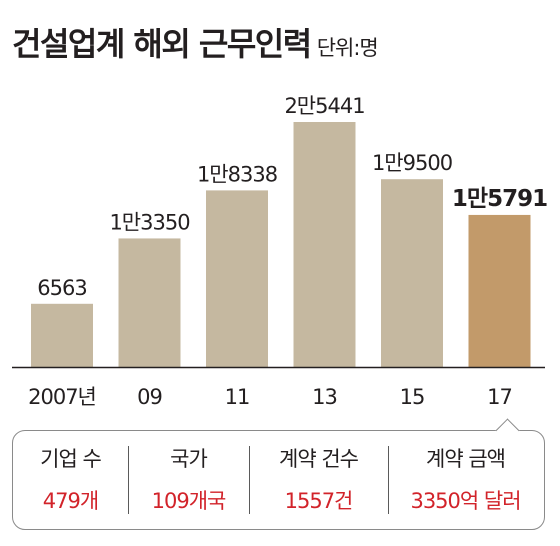  What do you see at coordinates (324, 397) in the screenshot?
I see `x-tick-label: 13` at bounding box center [324, 397].